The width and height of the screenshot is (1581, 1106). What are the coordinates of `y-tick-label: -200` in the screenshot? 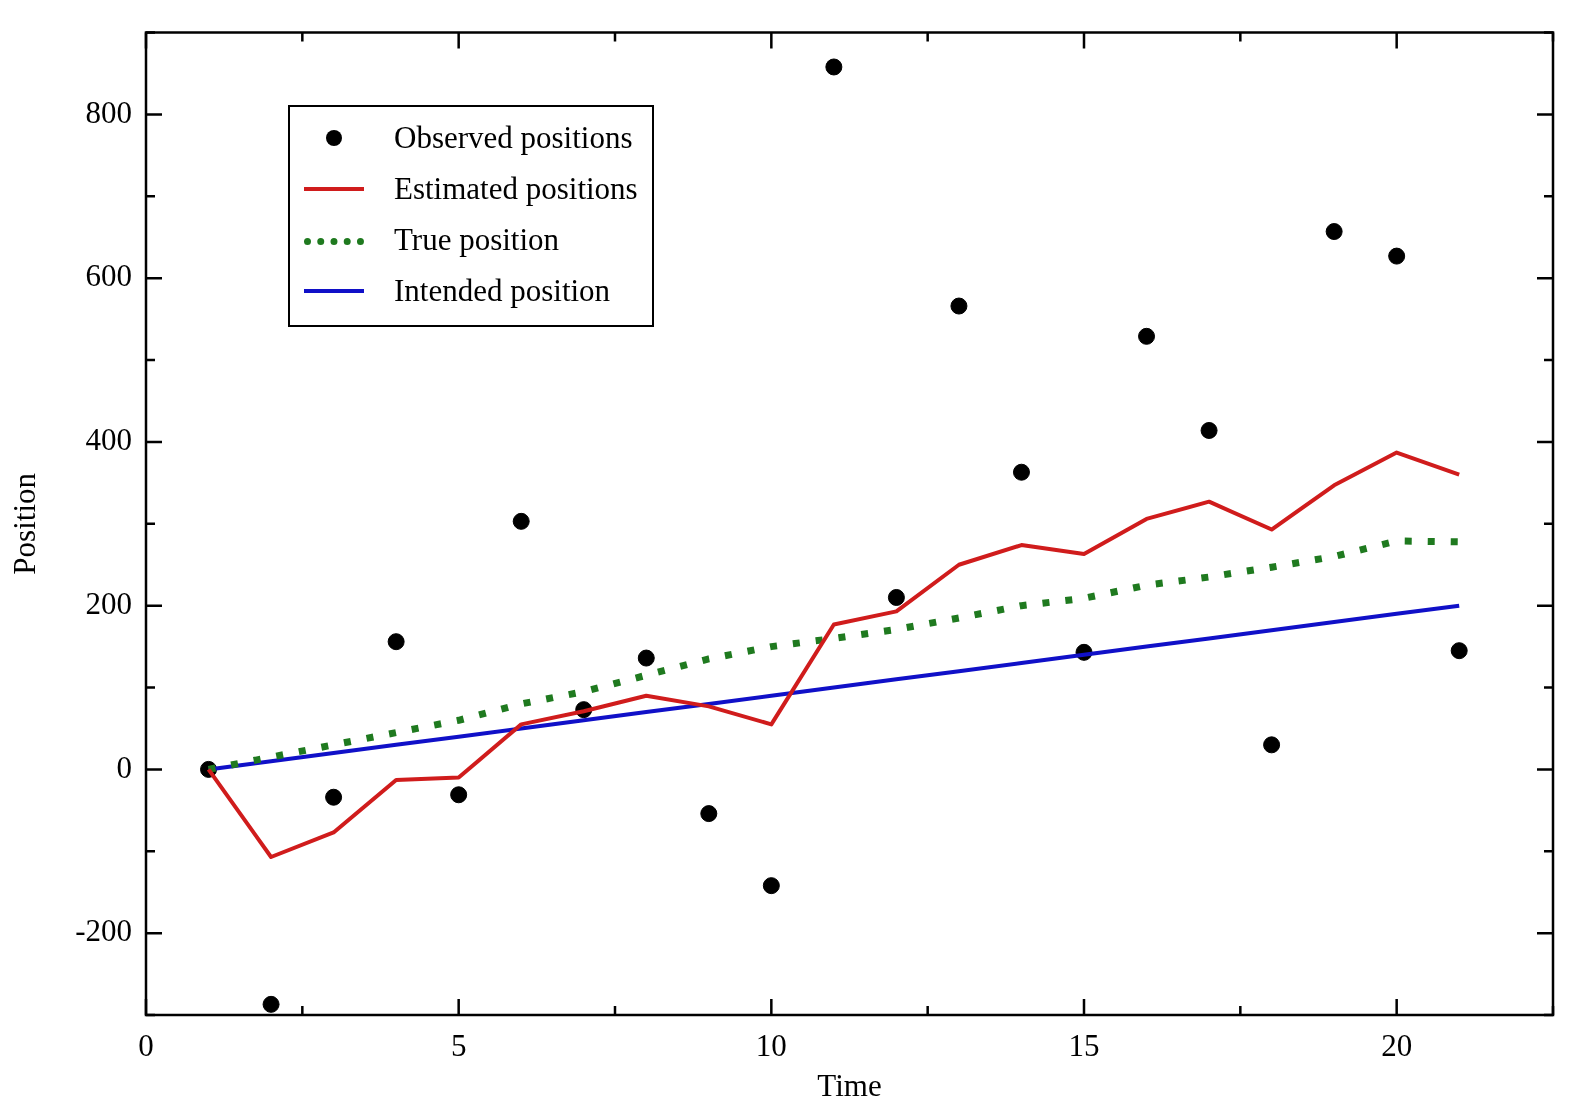 It's located at (103, 931).